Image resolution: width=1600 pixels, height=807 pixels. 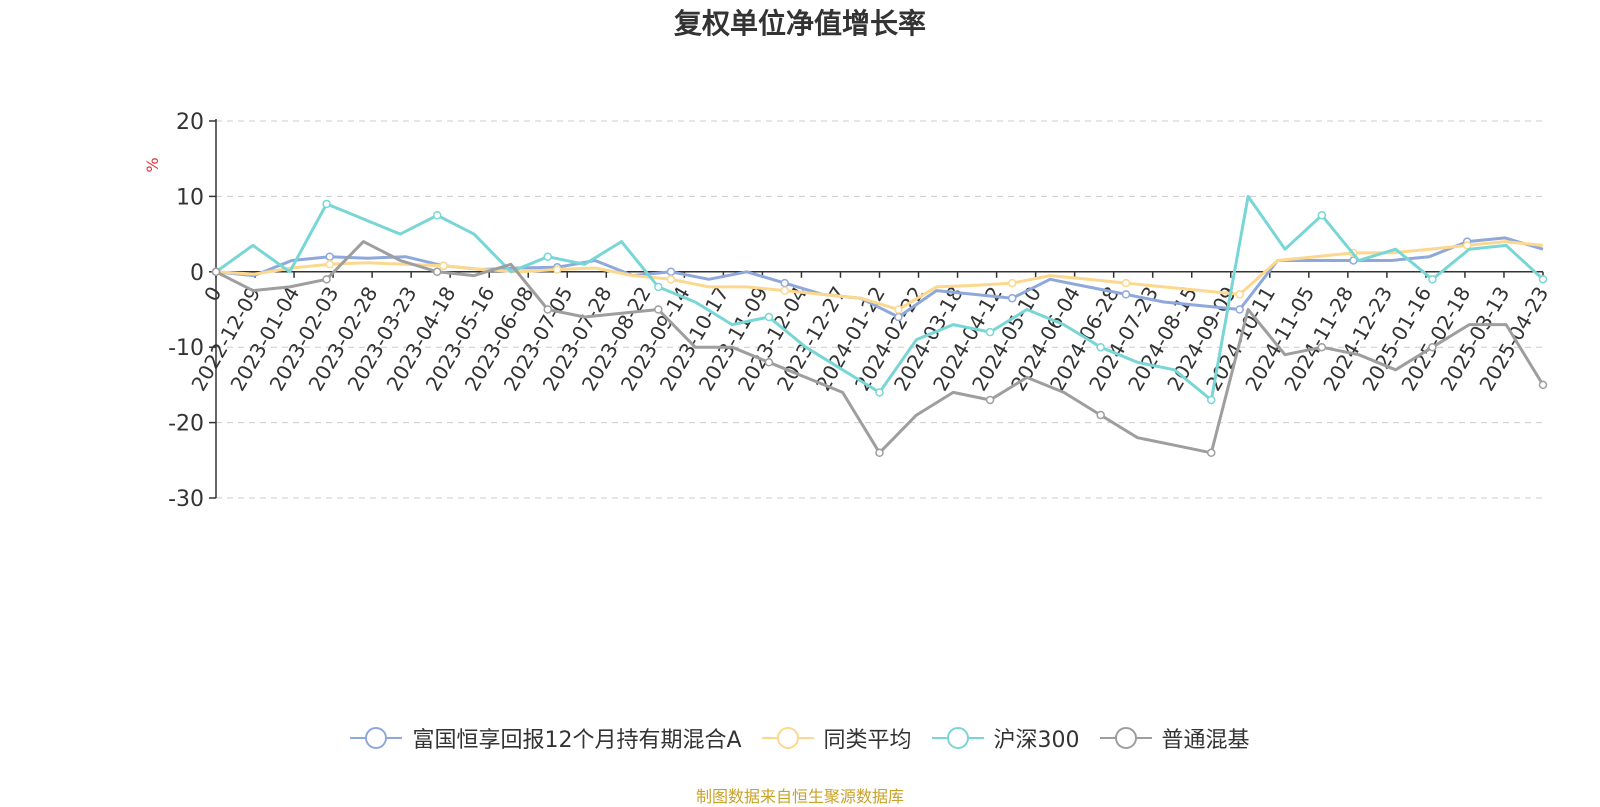 What do you see at coordinates (186, 348) in the screenshot?
I see `y-tick-label: -10` at bounding box center [186, 348].